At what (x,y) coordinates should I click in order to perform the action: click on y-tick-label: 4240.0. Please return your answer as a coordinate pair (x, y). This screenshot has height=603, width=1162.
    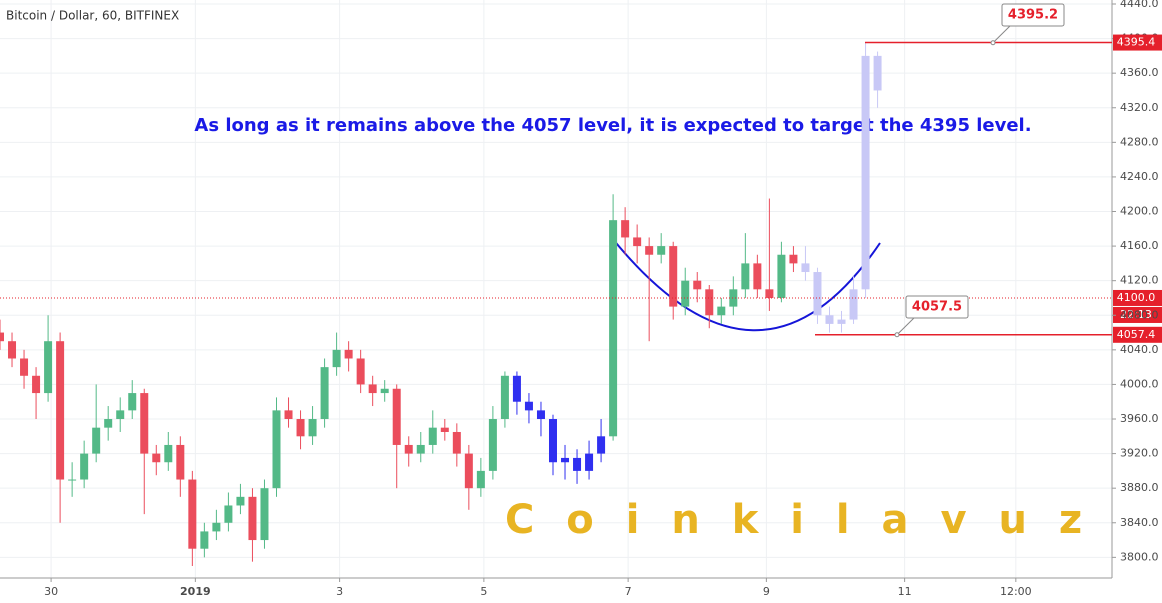
    Looking at the image, I should click on (1139, 176).